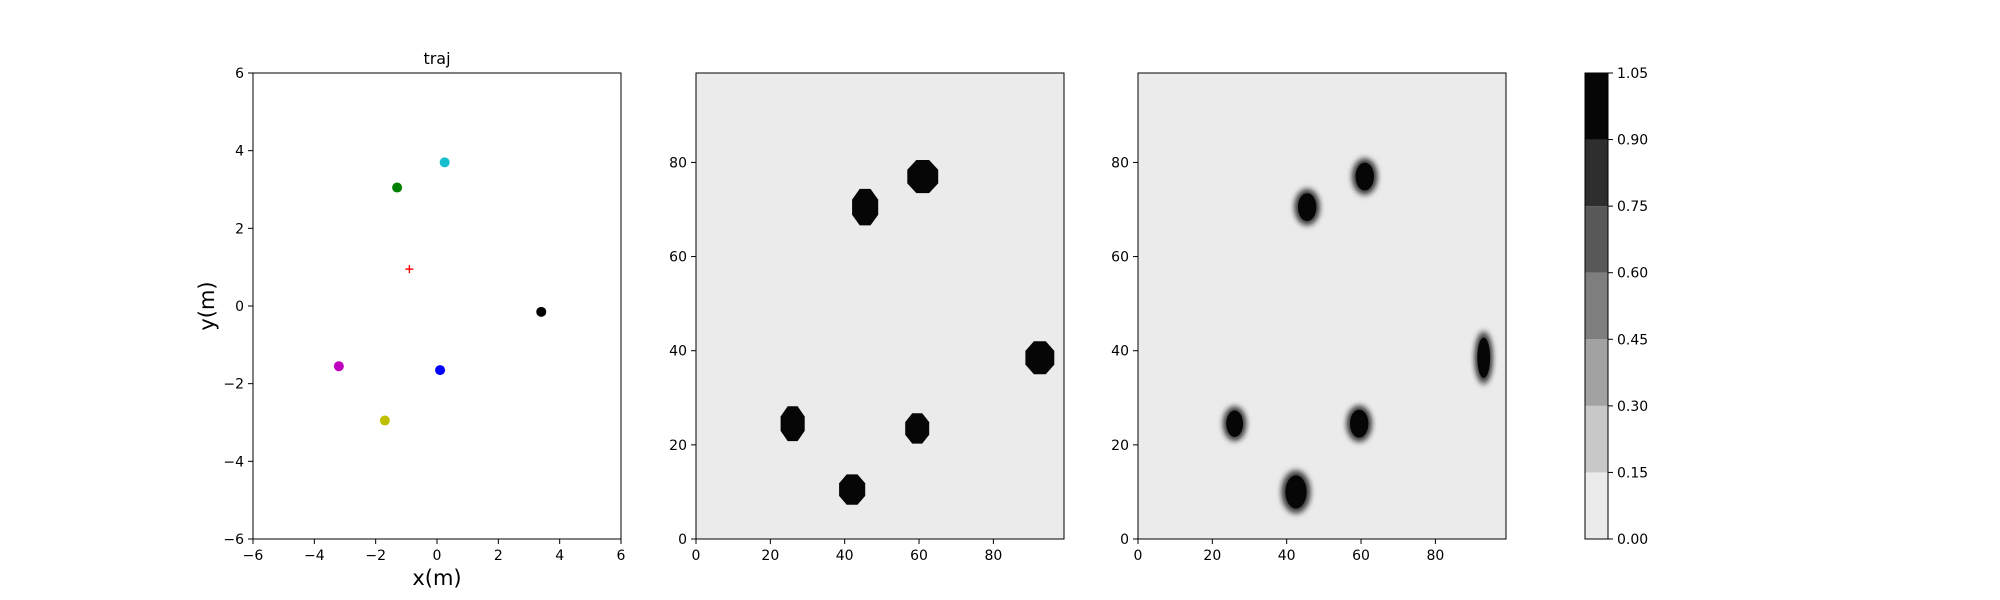 This screenshot has width=2000, height=600. What do you see at coordinates (436, 58) in the screenshot?
I see `scatter-title: traj` at bounding box center [436, 58].